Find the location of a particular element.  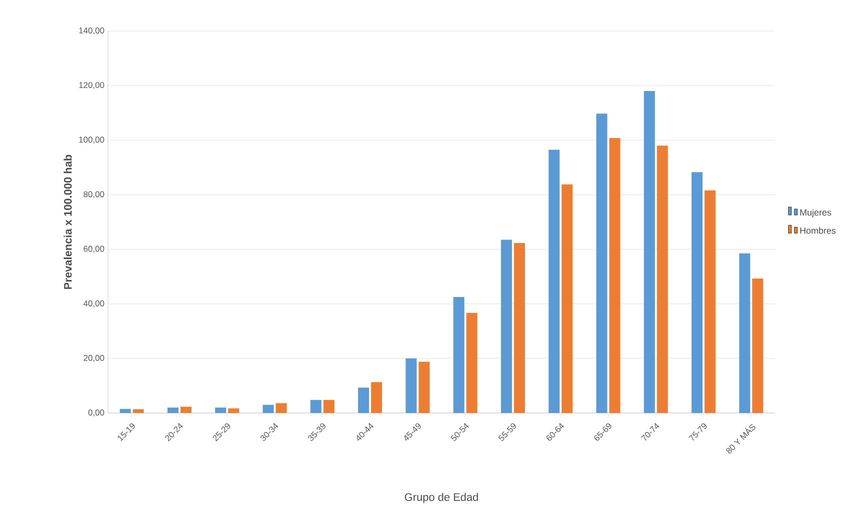

legend-label: Hombres is located at coordinates (818, 230).